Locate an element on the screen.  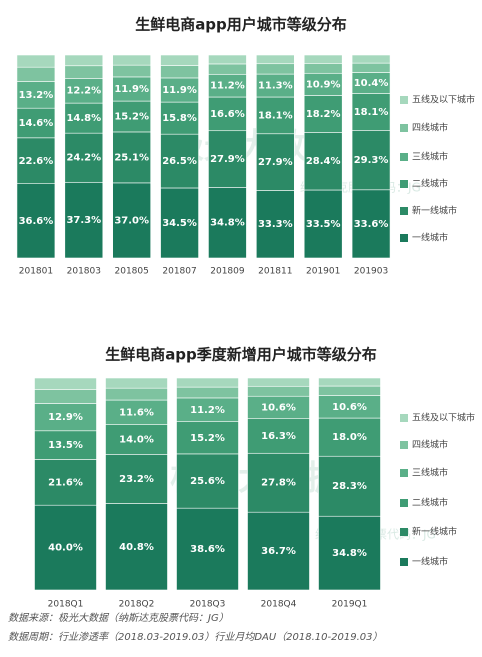
value-label: 10.9% is located at coordinates (323, 84).